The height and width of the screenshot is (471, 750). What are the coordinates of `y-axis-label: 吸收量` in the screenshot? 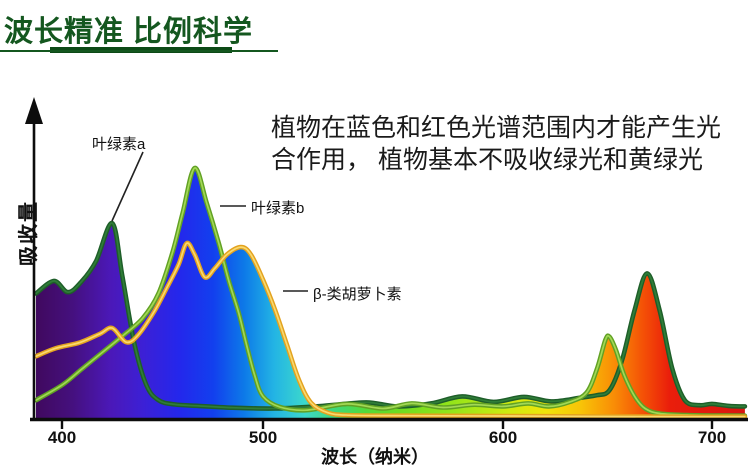 It's located at (29, 233).